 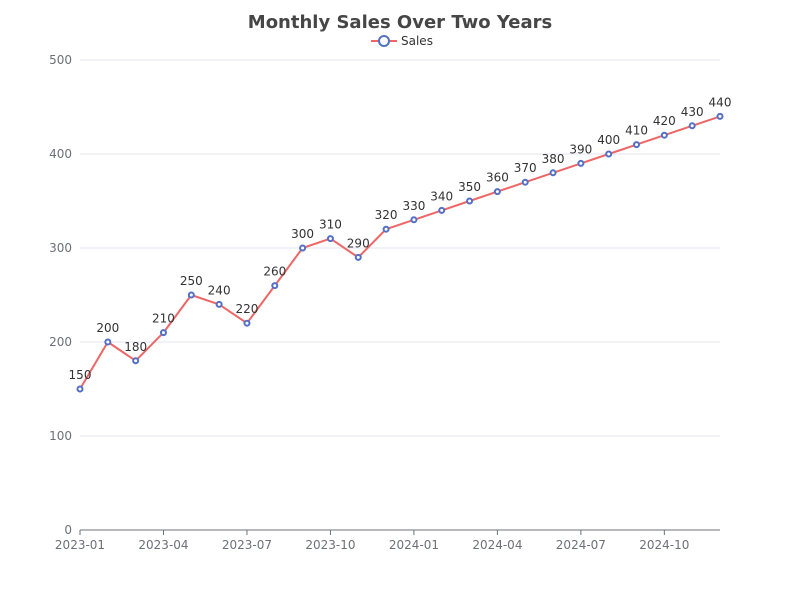 I want to click on x-tick-label: 2023-07, so click(x=247, y=545).